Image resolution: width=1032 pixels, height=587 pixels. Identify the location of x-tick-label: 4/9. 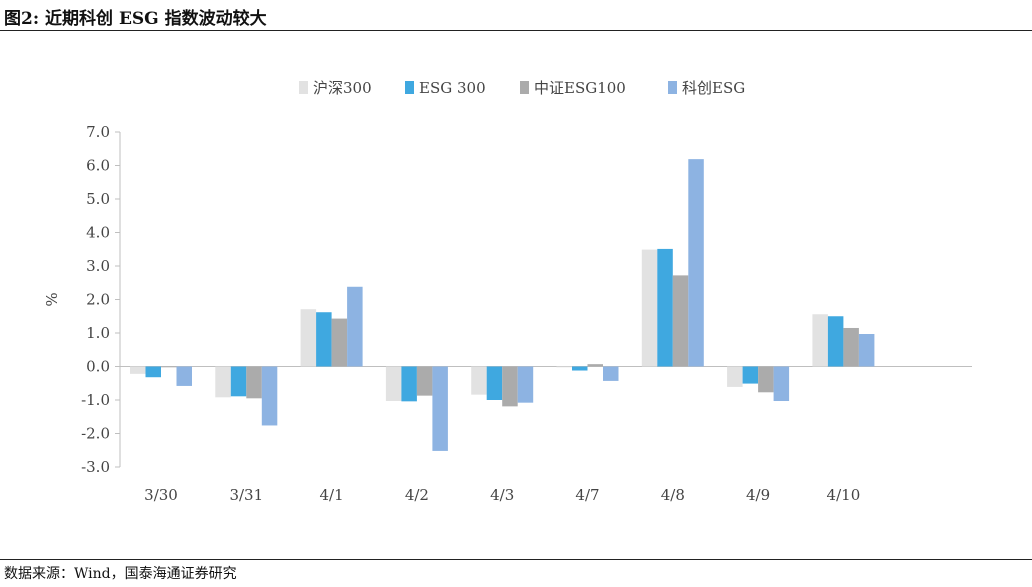
(758, 495).